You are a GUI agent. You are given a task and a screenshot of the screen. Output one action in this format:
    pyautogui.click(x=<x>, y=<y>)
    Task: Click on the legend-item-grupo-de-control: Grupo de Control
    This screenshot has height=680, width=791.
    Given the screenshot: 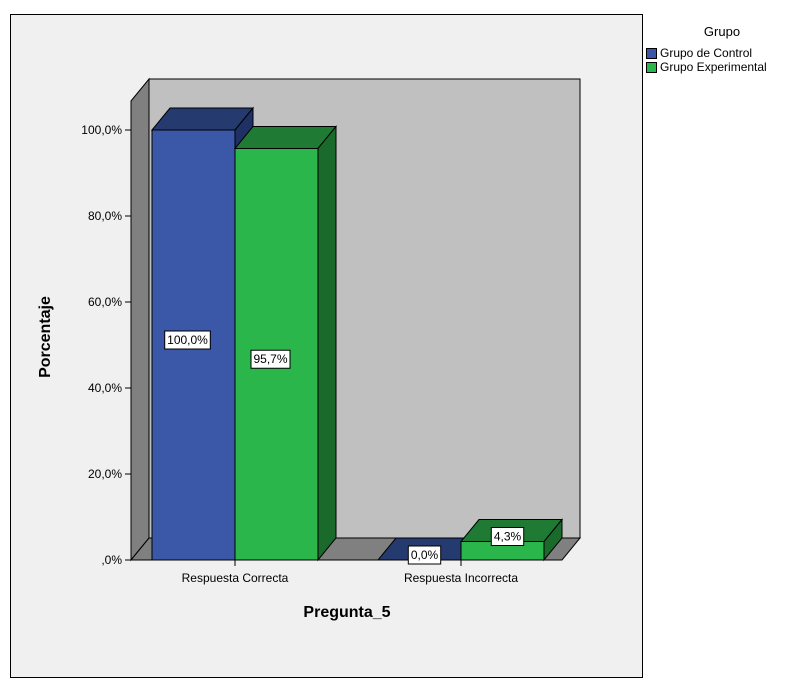 What is the action you would take?
    pyautogui.click(x=718, y=53)
    